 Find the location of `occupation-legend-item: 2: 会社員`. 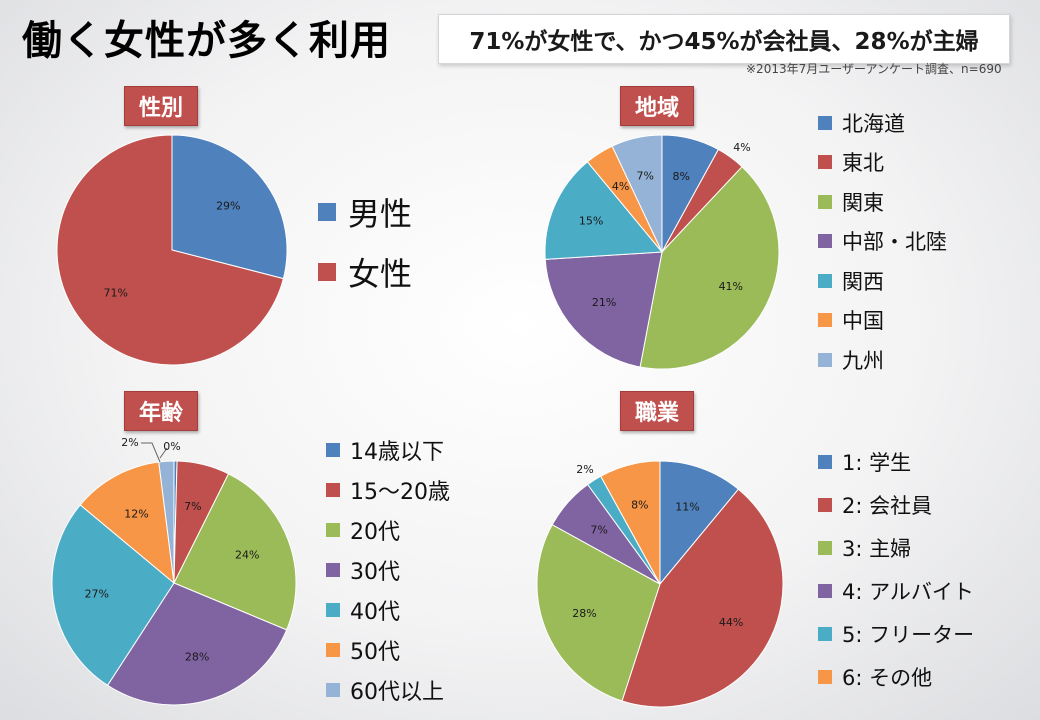

occupation-legend-item: 2: 会社員 is located at coordinates (896, 504).